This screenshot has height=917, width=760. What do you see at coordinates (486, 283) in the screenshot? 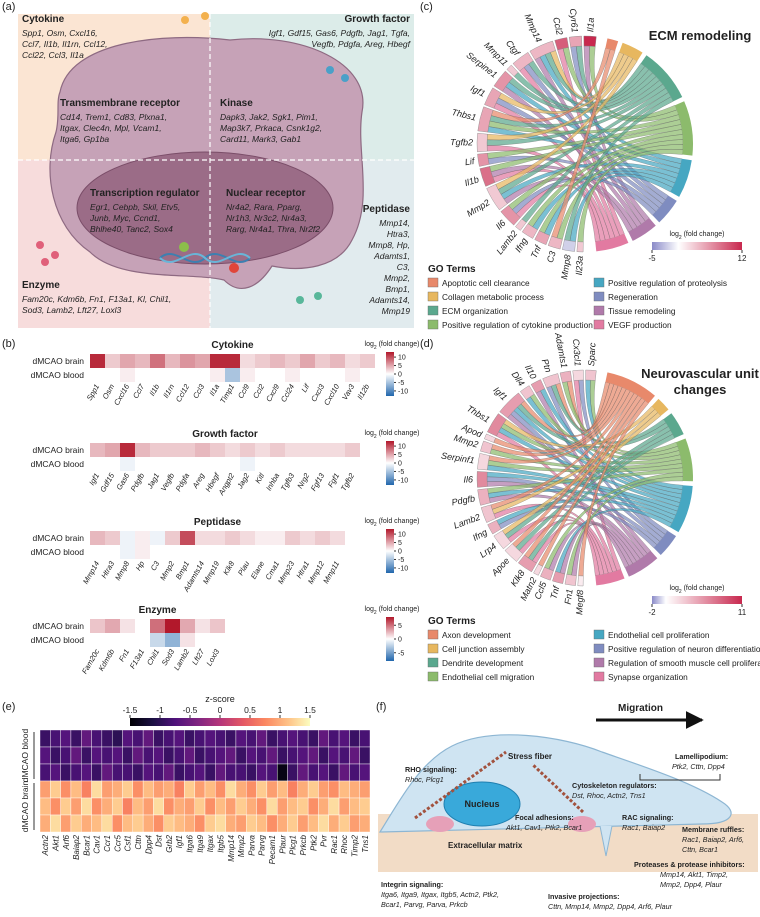
I see `legend-label: Apoptotic cell clearance` at bounding box center [486, 283].